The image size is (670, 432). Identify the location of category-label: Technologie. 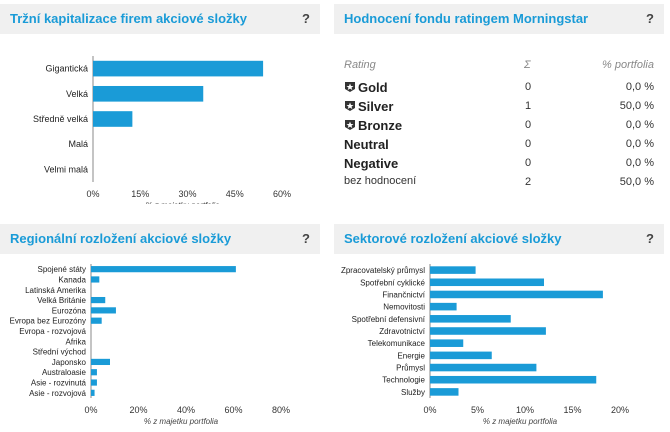
(403, 380).